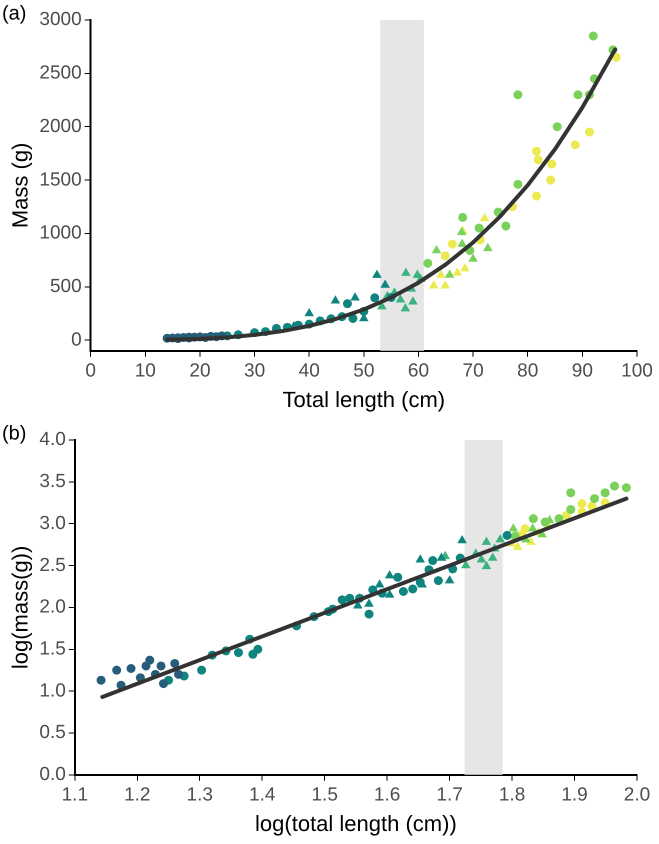 This screenshot has width=659, height=844. Describe the element at coordinates (14, 433) in the screenshot. I see `text: (b)` at that location.